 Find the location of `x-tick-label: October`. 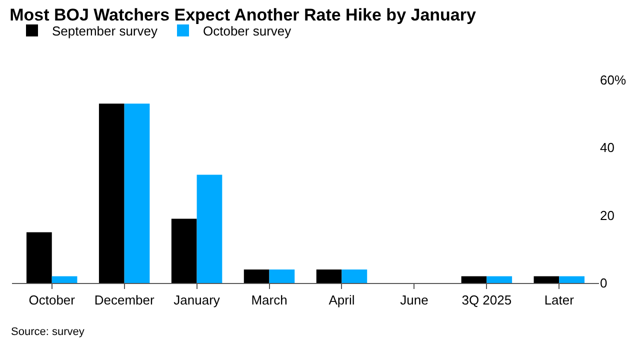

x-tick-label: October is located at coordinates (52, 300).